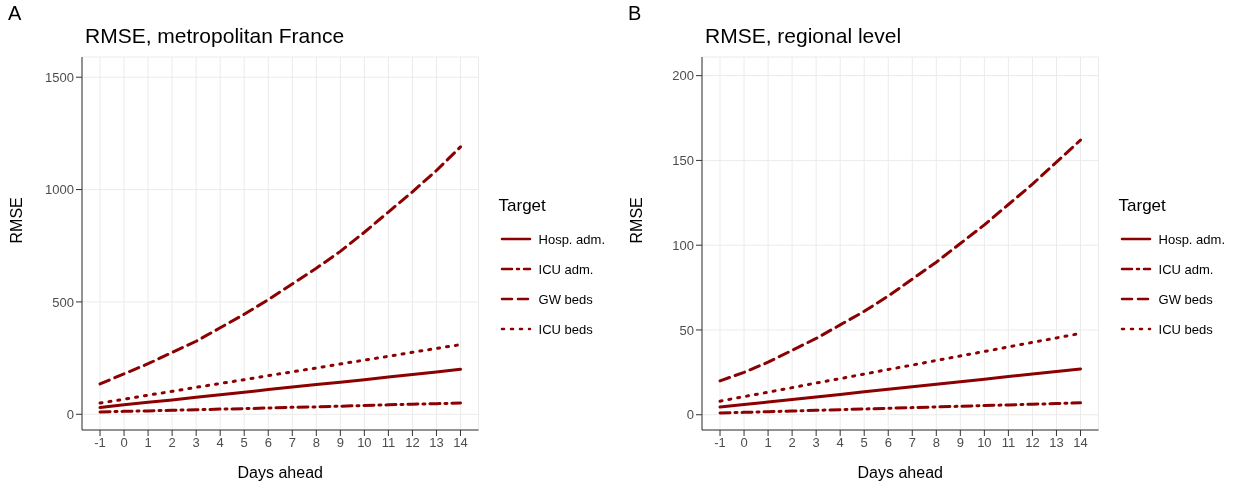 This screenshot has height=490, width=1239. What do you see at coordinates (59, 77) in the screenshot?
I see `y-tick-label: 1500` at bounding box center [59, 77].